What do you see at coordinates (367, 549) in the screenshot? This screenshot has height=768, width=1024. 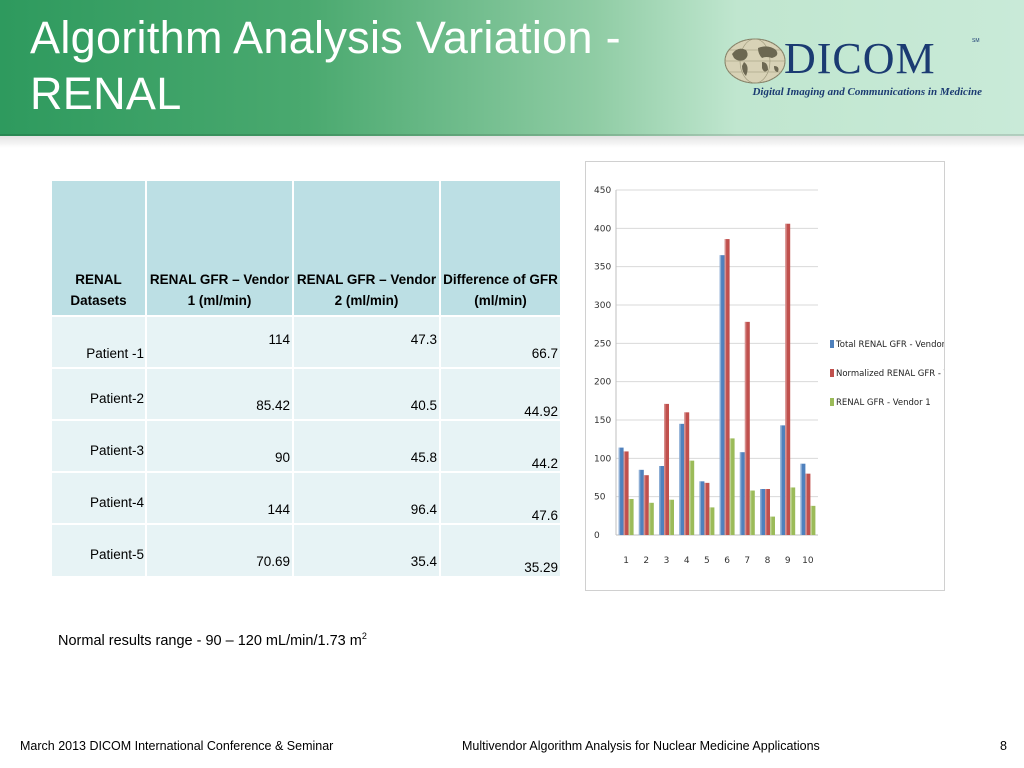 I see `cell-vendor2: 35.4` at bounding box center [367, 549].